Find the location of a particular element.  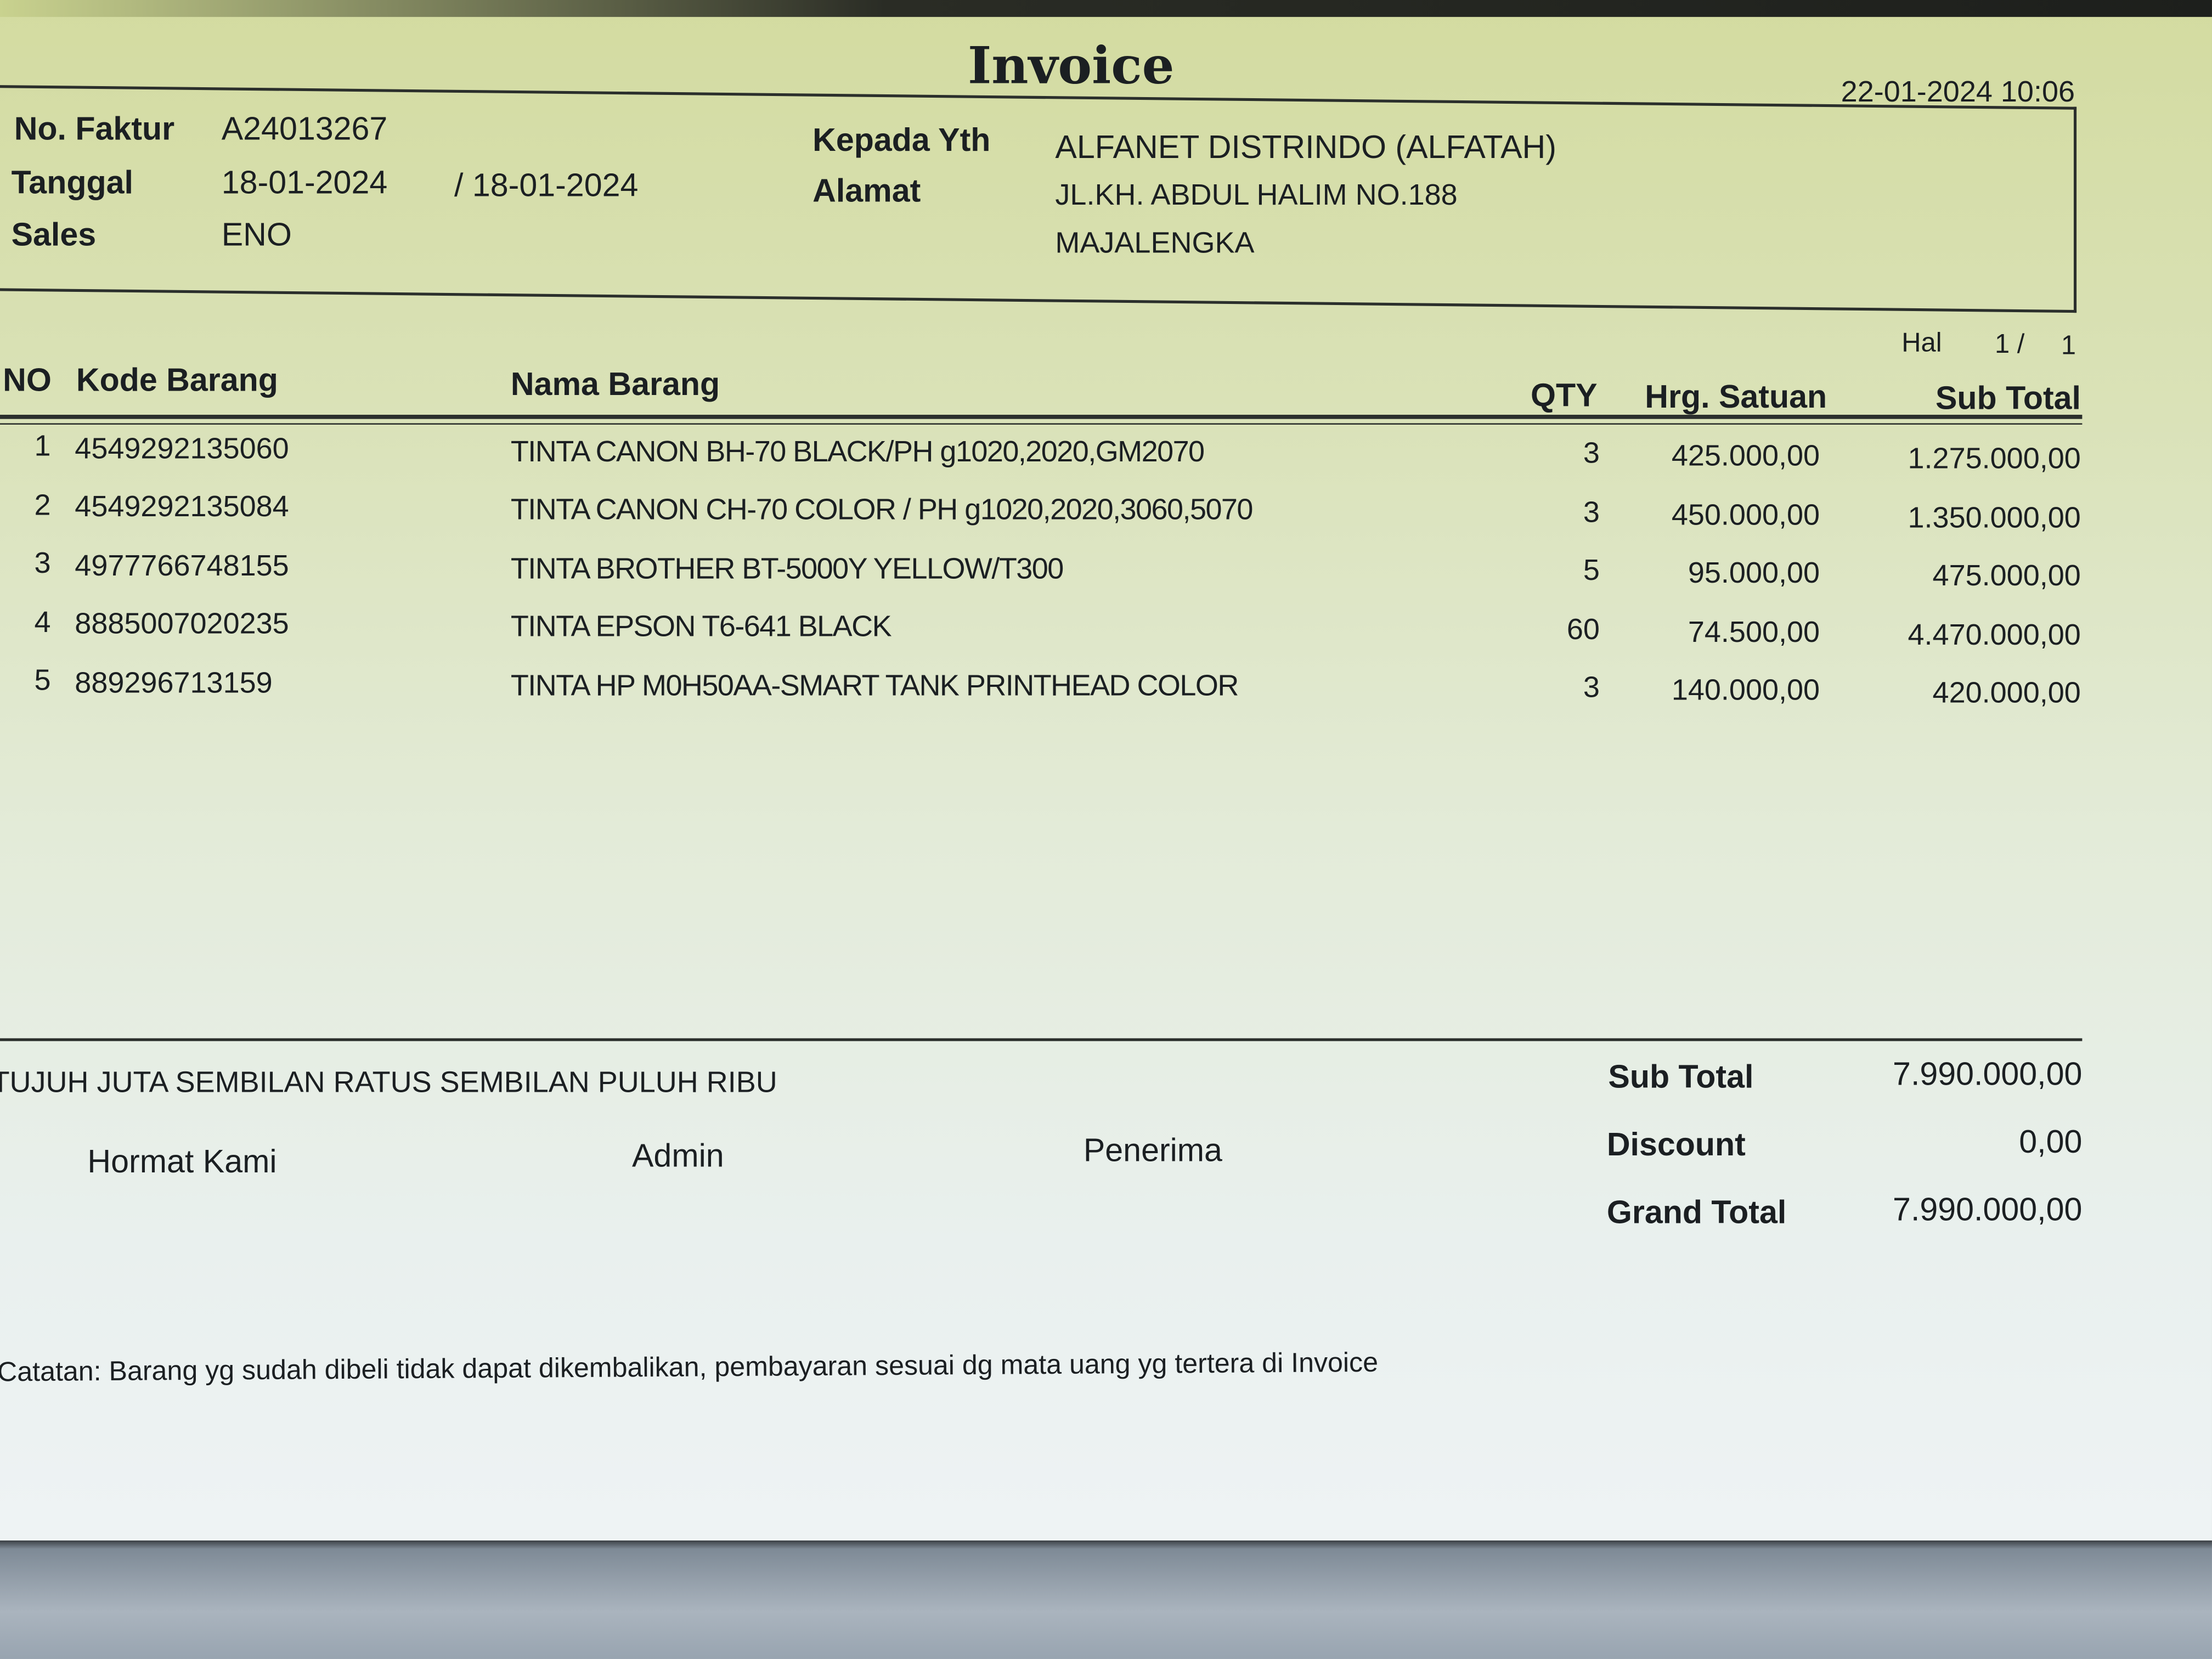

alamat-line-2: MAJALENGKA is located at coordinates (1155, 244).